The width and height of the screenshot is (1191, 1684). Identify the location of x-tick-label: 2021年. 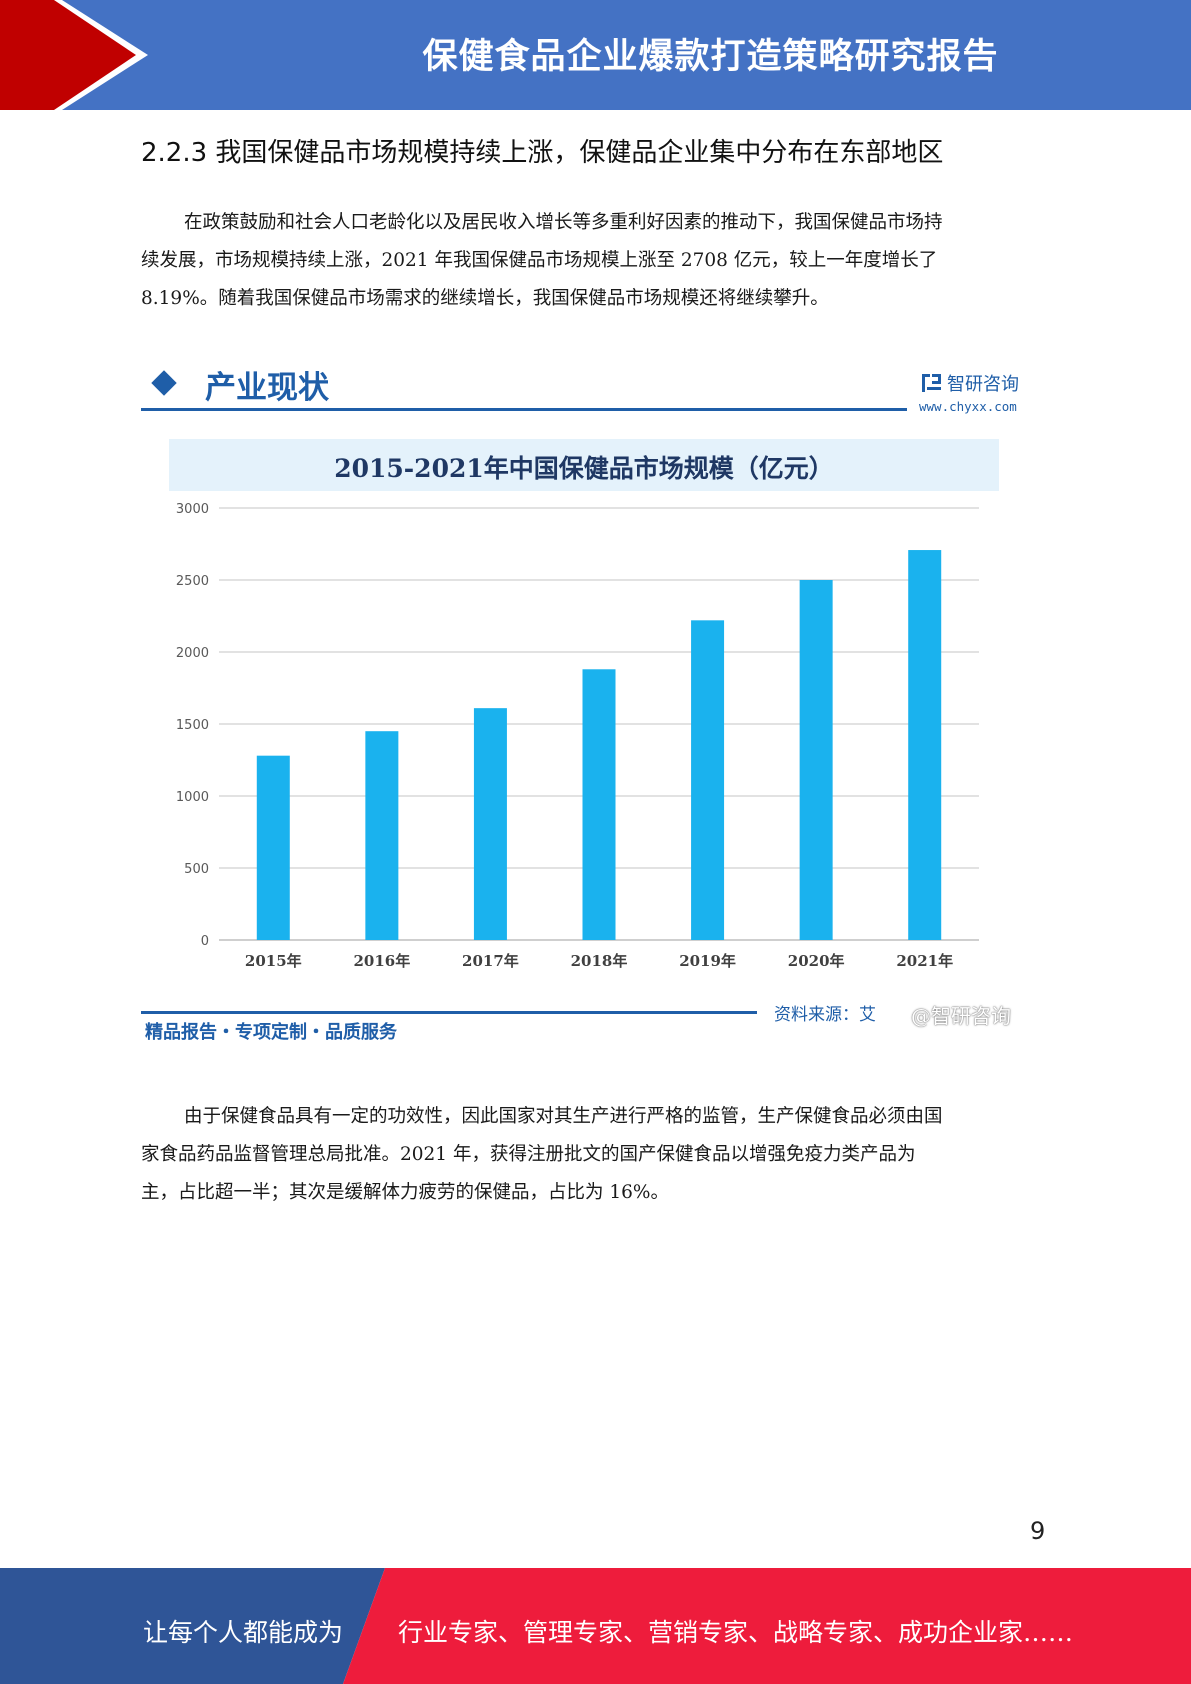
(924, 961).